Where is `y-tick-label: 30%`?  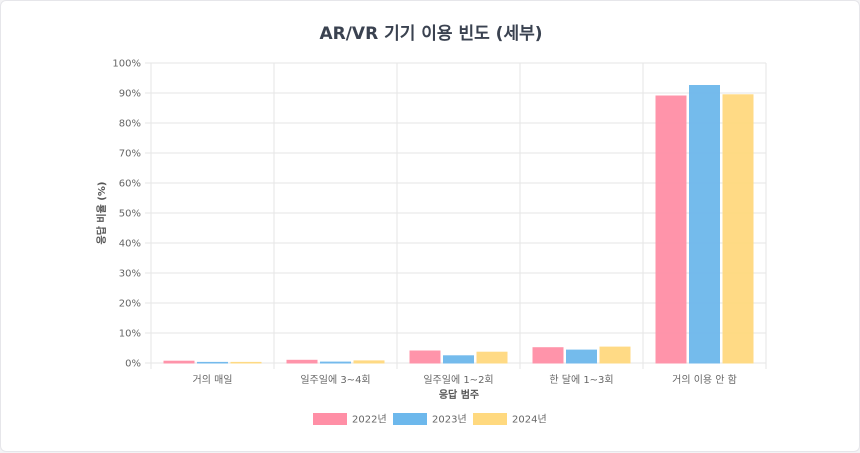 y-tick-label: 30% is located at coordinates (130, 274).